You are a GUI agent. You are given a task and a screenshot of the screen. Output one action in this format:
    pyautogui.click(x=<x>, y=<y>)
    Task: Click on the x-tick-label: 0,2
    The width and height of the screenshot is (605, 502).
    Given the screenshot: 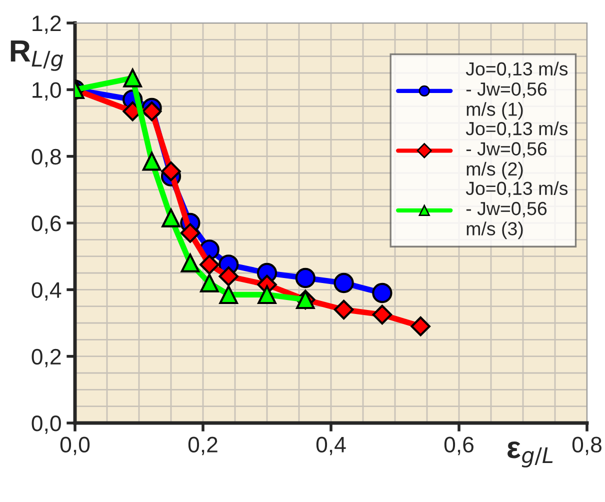 What is the action you would take?
    pyautogui.click(x=203, y=446)
    